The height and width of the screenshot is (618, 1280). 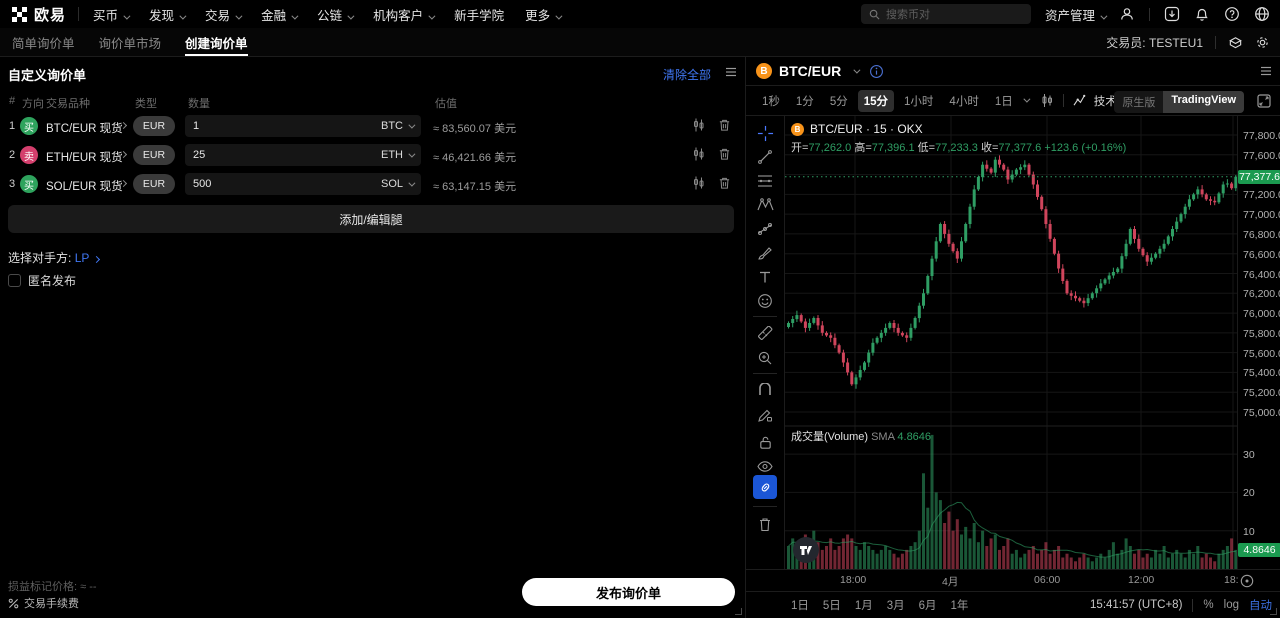 What do you see at coordinates (907, 15) in the screenshot?
I see `search-placeholder: 搜索币对` at bounding box center [907, 15].